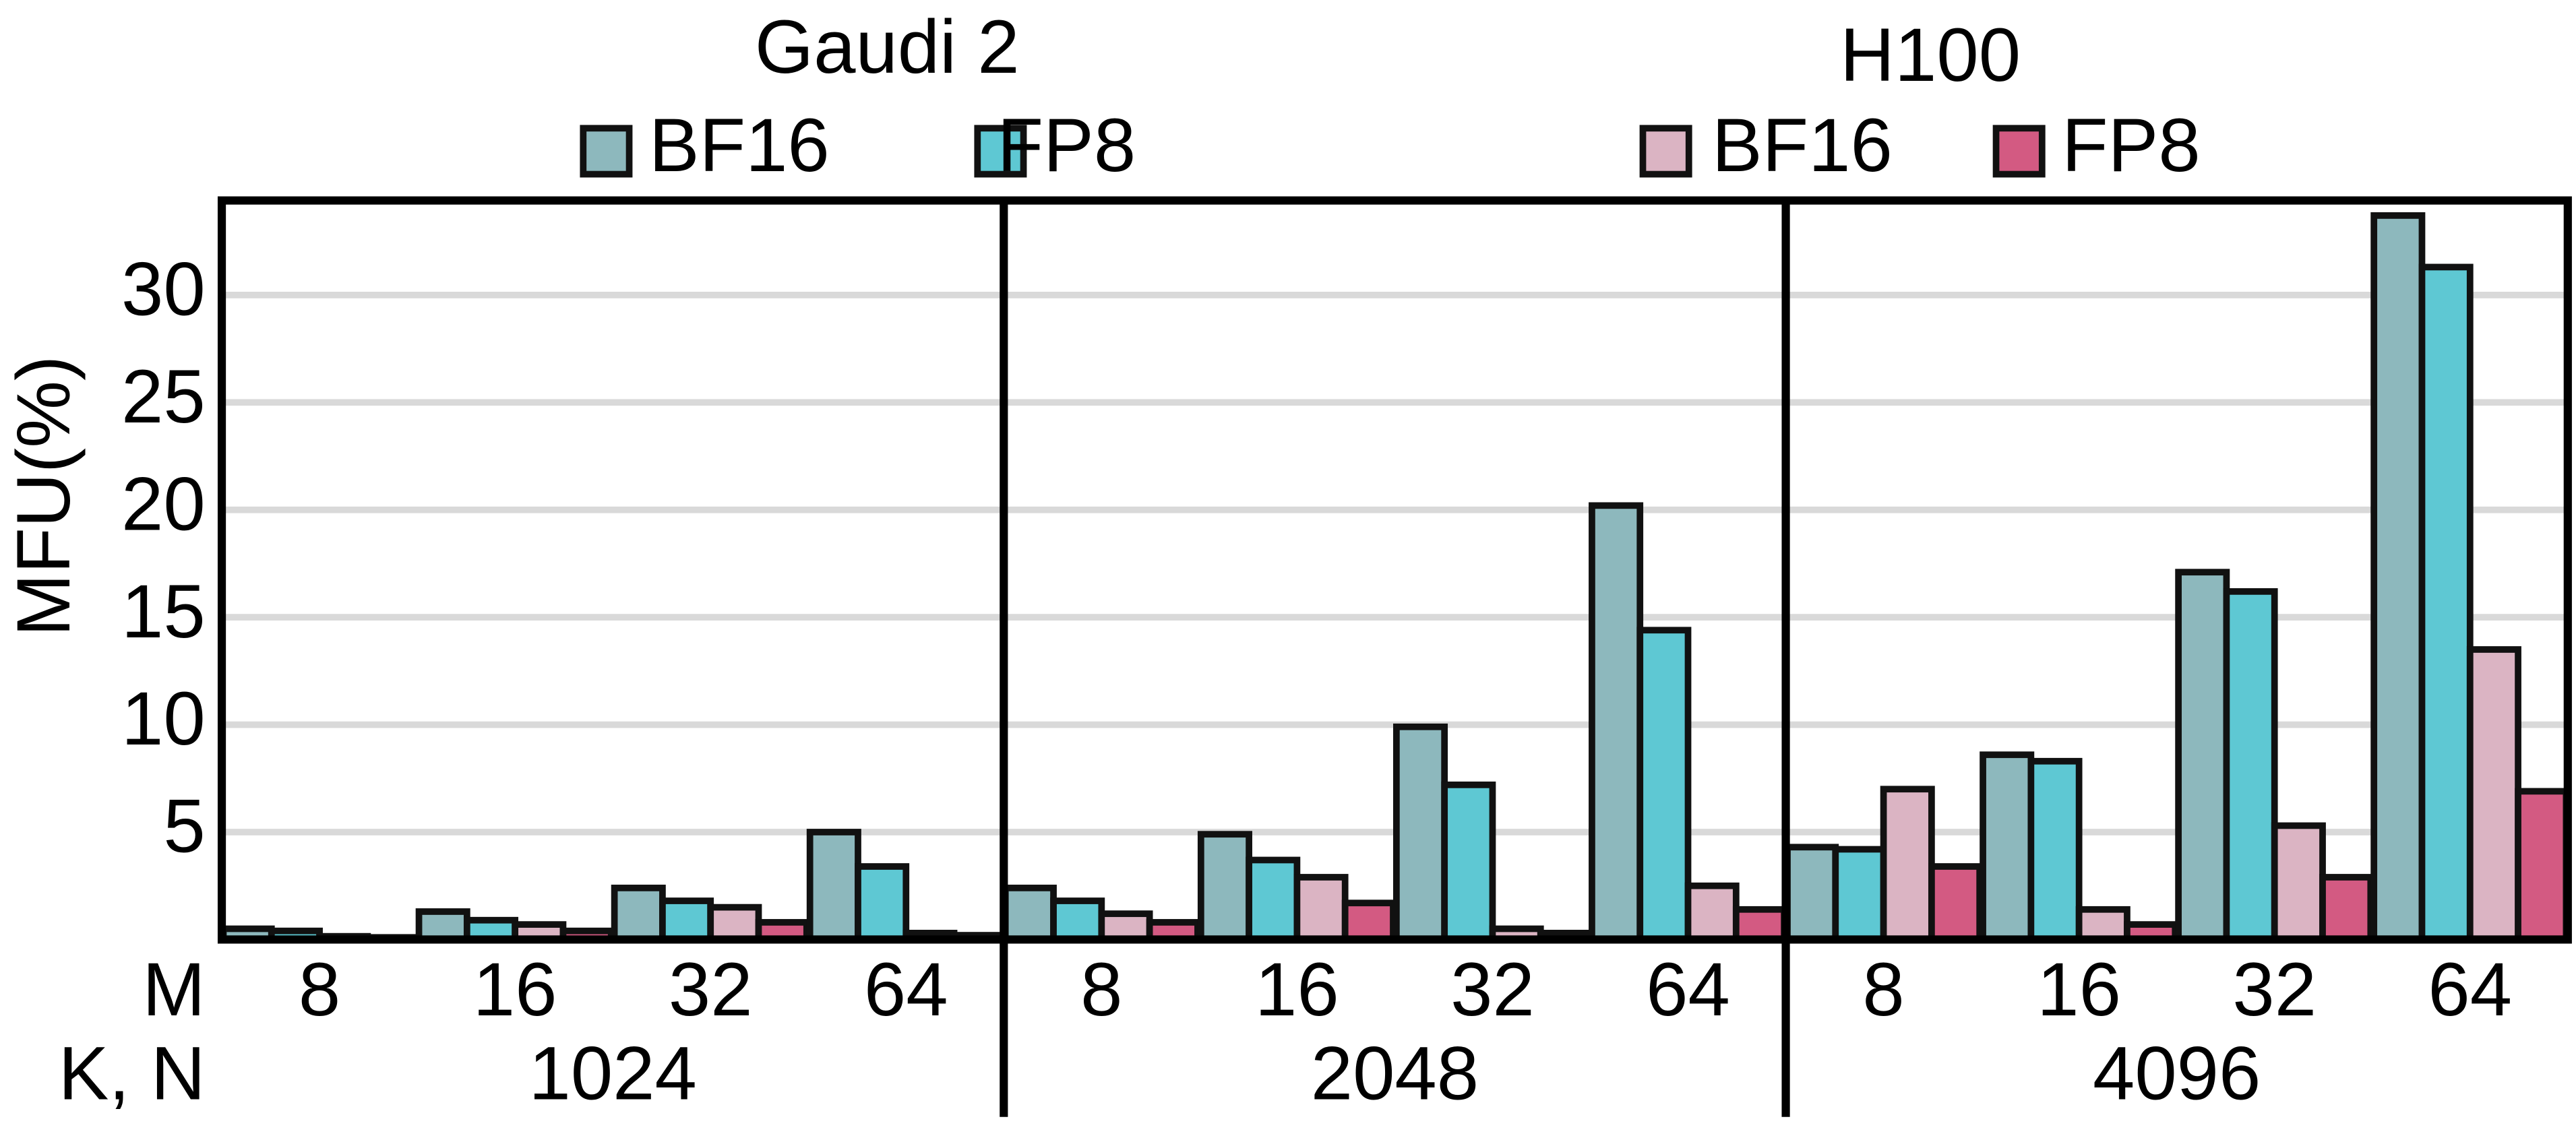 This screenshot has width=2576, height=1140. I want to click on legend-group-title: Gaudi 2, so click(887, 47).